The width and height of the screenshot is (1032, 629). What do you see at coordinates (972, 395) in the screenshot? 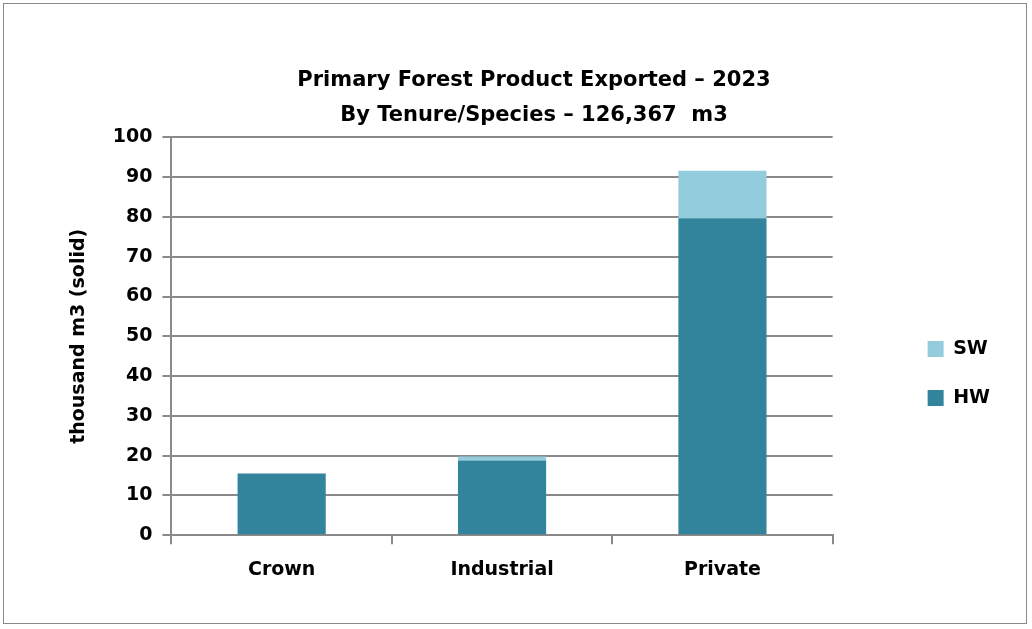
I see `legend-label: HW` at bounding box center [972, 395].